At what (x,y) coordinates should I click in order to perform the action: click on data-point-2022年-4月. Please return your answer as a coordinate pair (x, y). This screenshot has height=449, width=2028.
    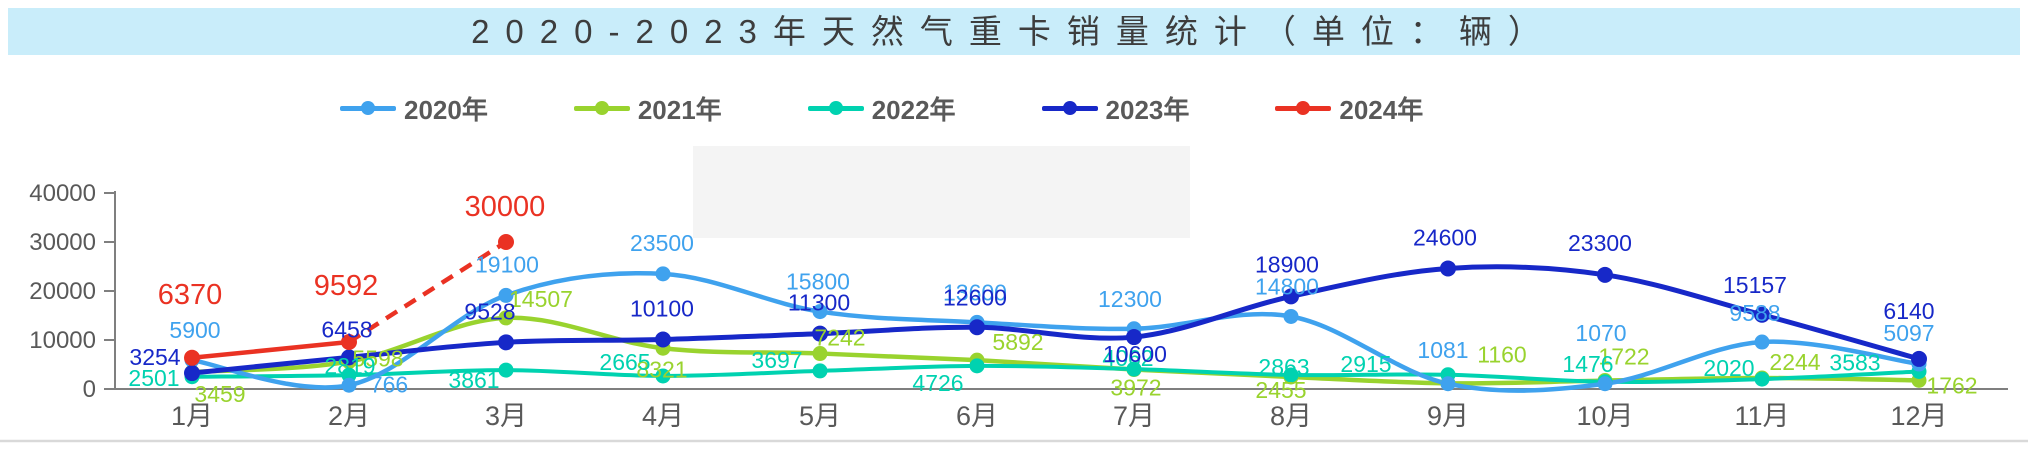
    Looking at the image, I should click on (663, 376).